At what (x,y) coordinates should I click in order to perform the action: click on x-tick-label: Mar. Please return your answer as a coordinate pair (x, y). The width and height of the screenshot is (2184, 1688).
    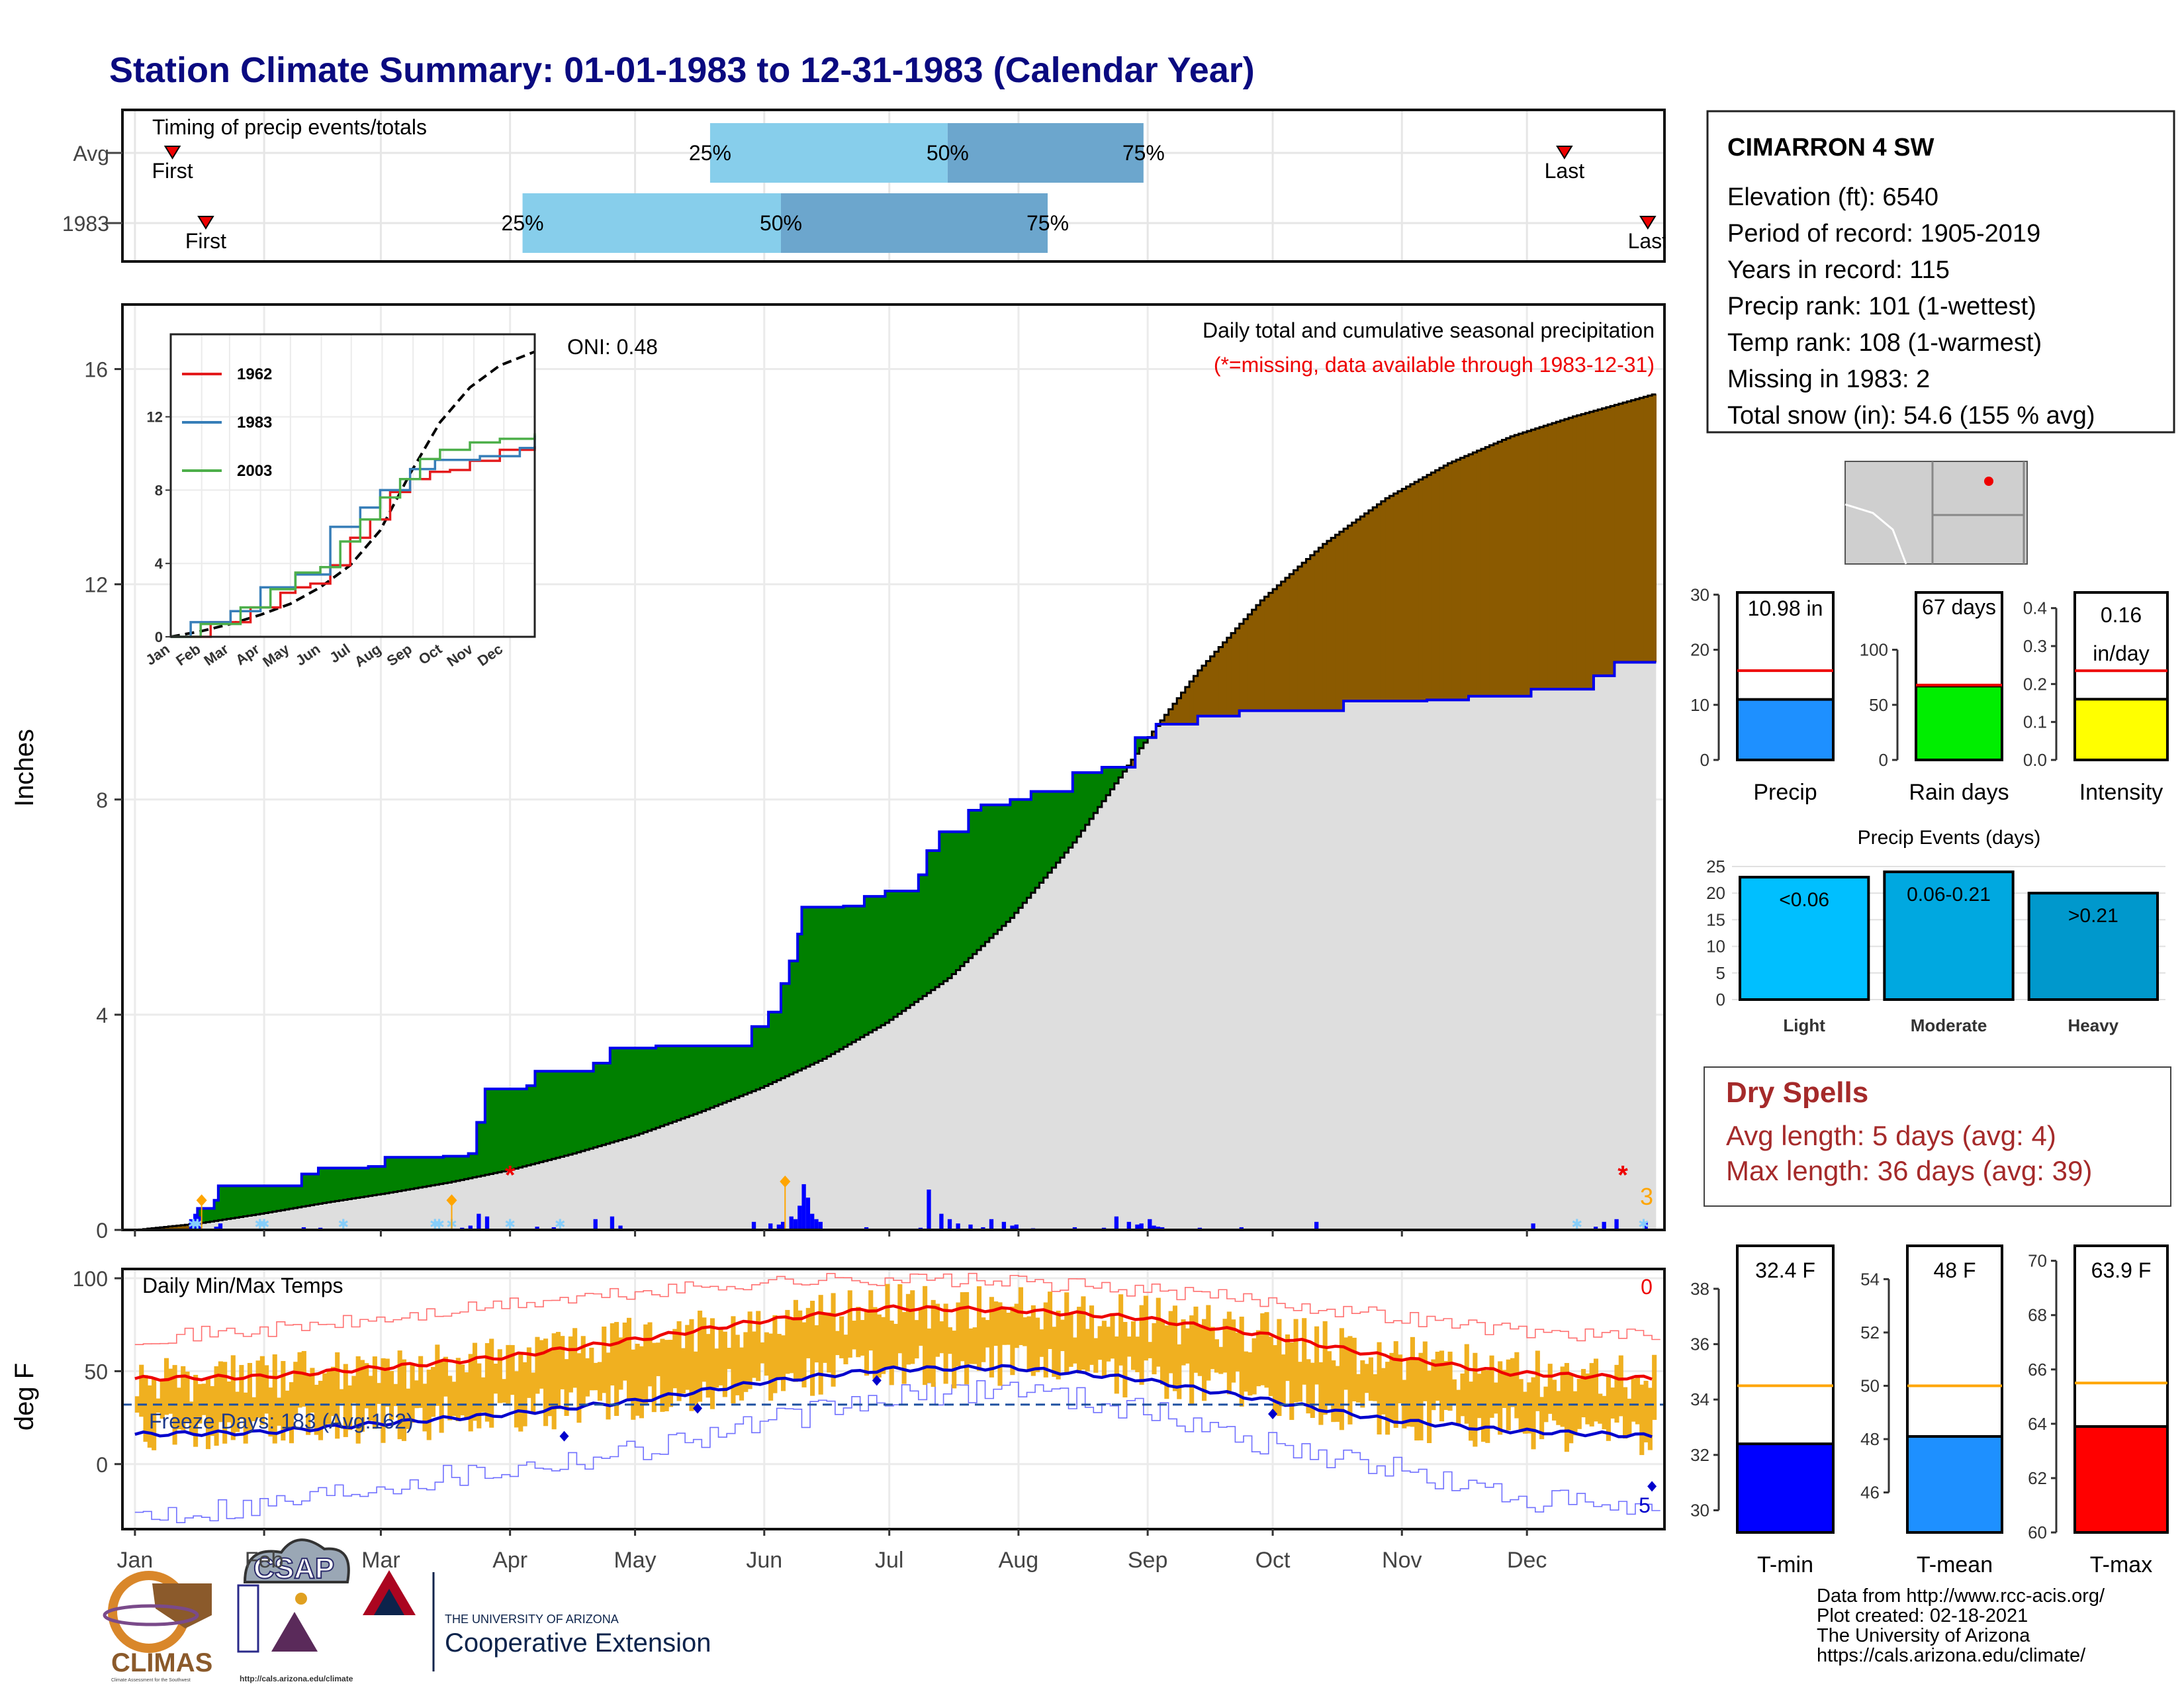
    Looking at the image, I should click on (380, 1560).